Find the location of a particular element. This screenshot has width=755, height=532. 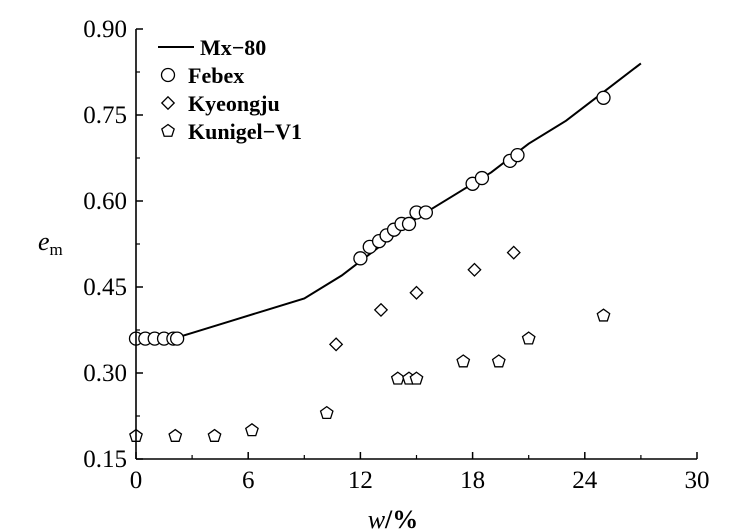

legend-item-kunigel-v1: Kunigel−V1 is located at coordinates (231, 131).